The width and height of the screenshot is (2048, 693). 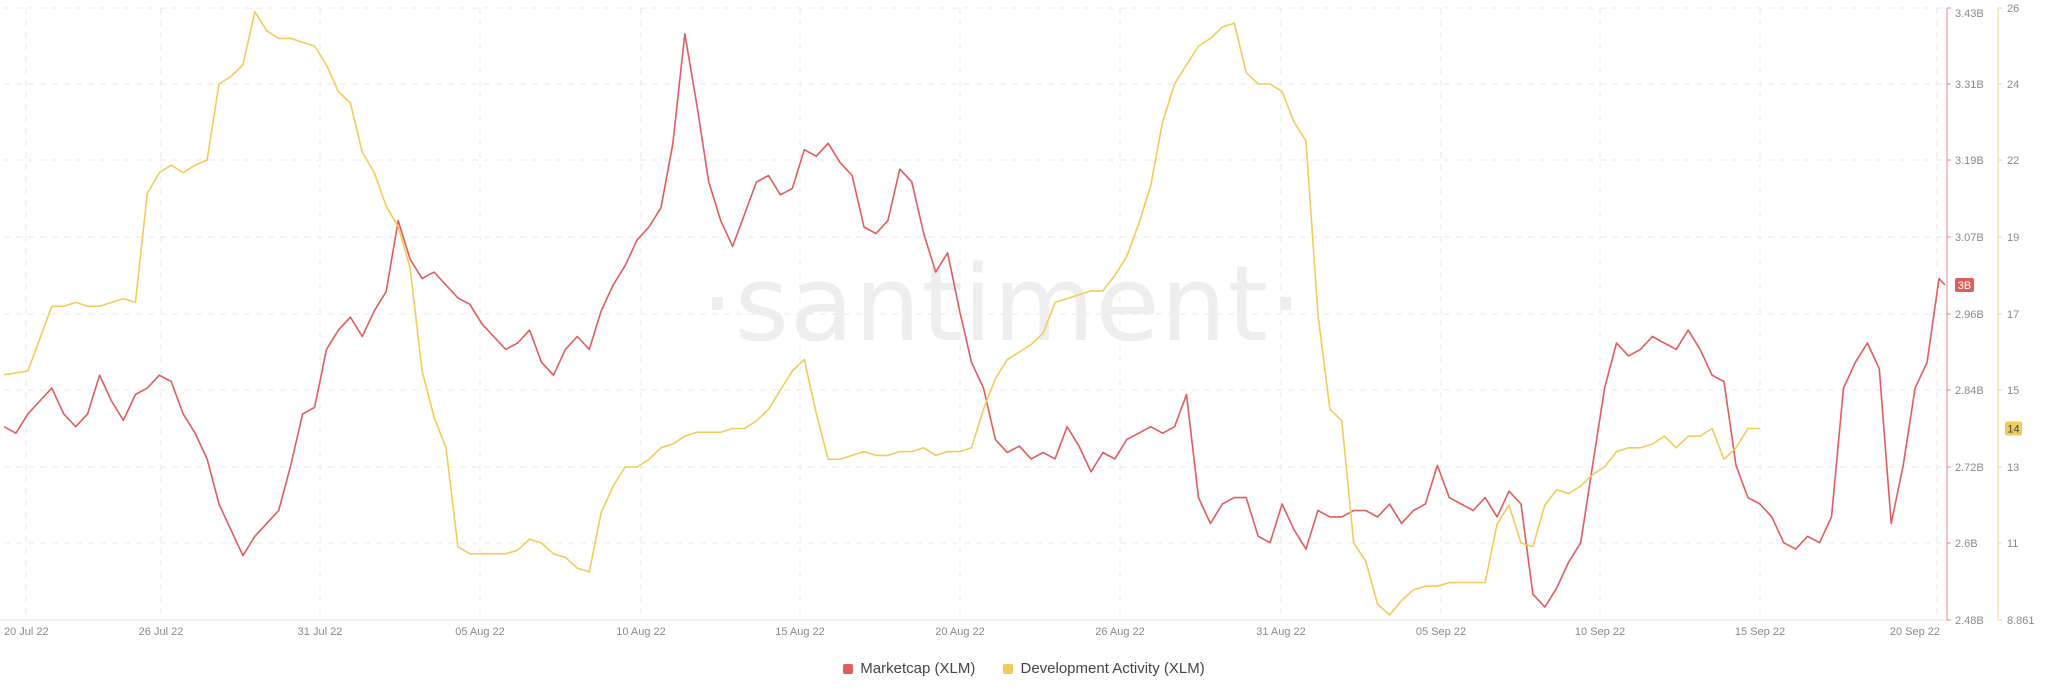 I want to click on x-tick-label: 05 Aug 22, so click(x=480, y=632).